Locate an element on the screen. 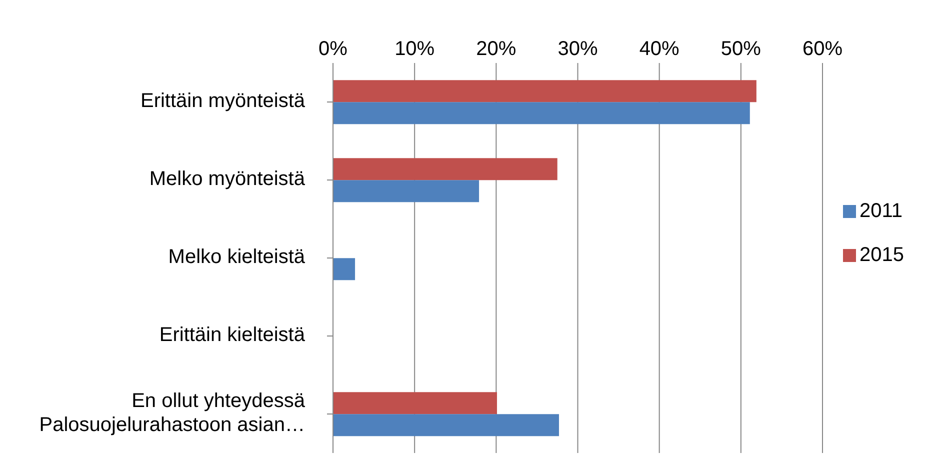 The height and width of the screenshot is (466, 932). x-tick-label: 10% is located at coordinates (414, 49).